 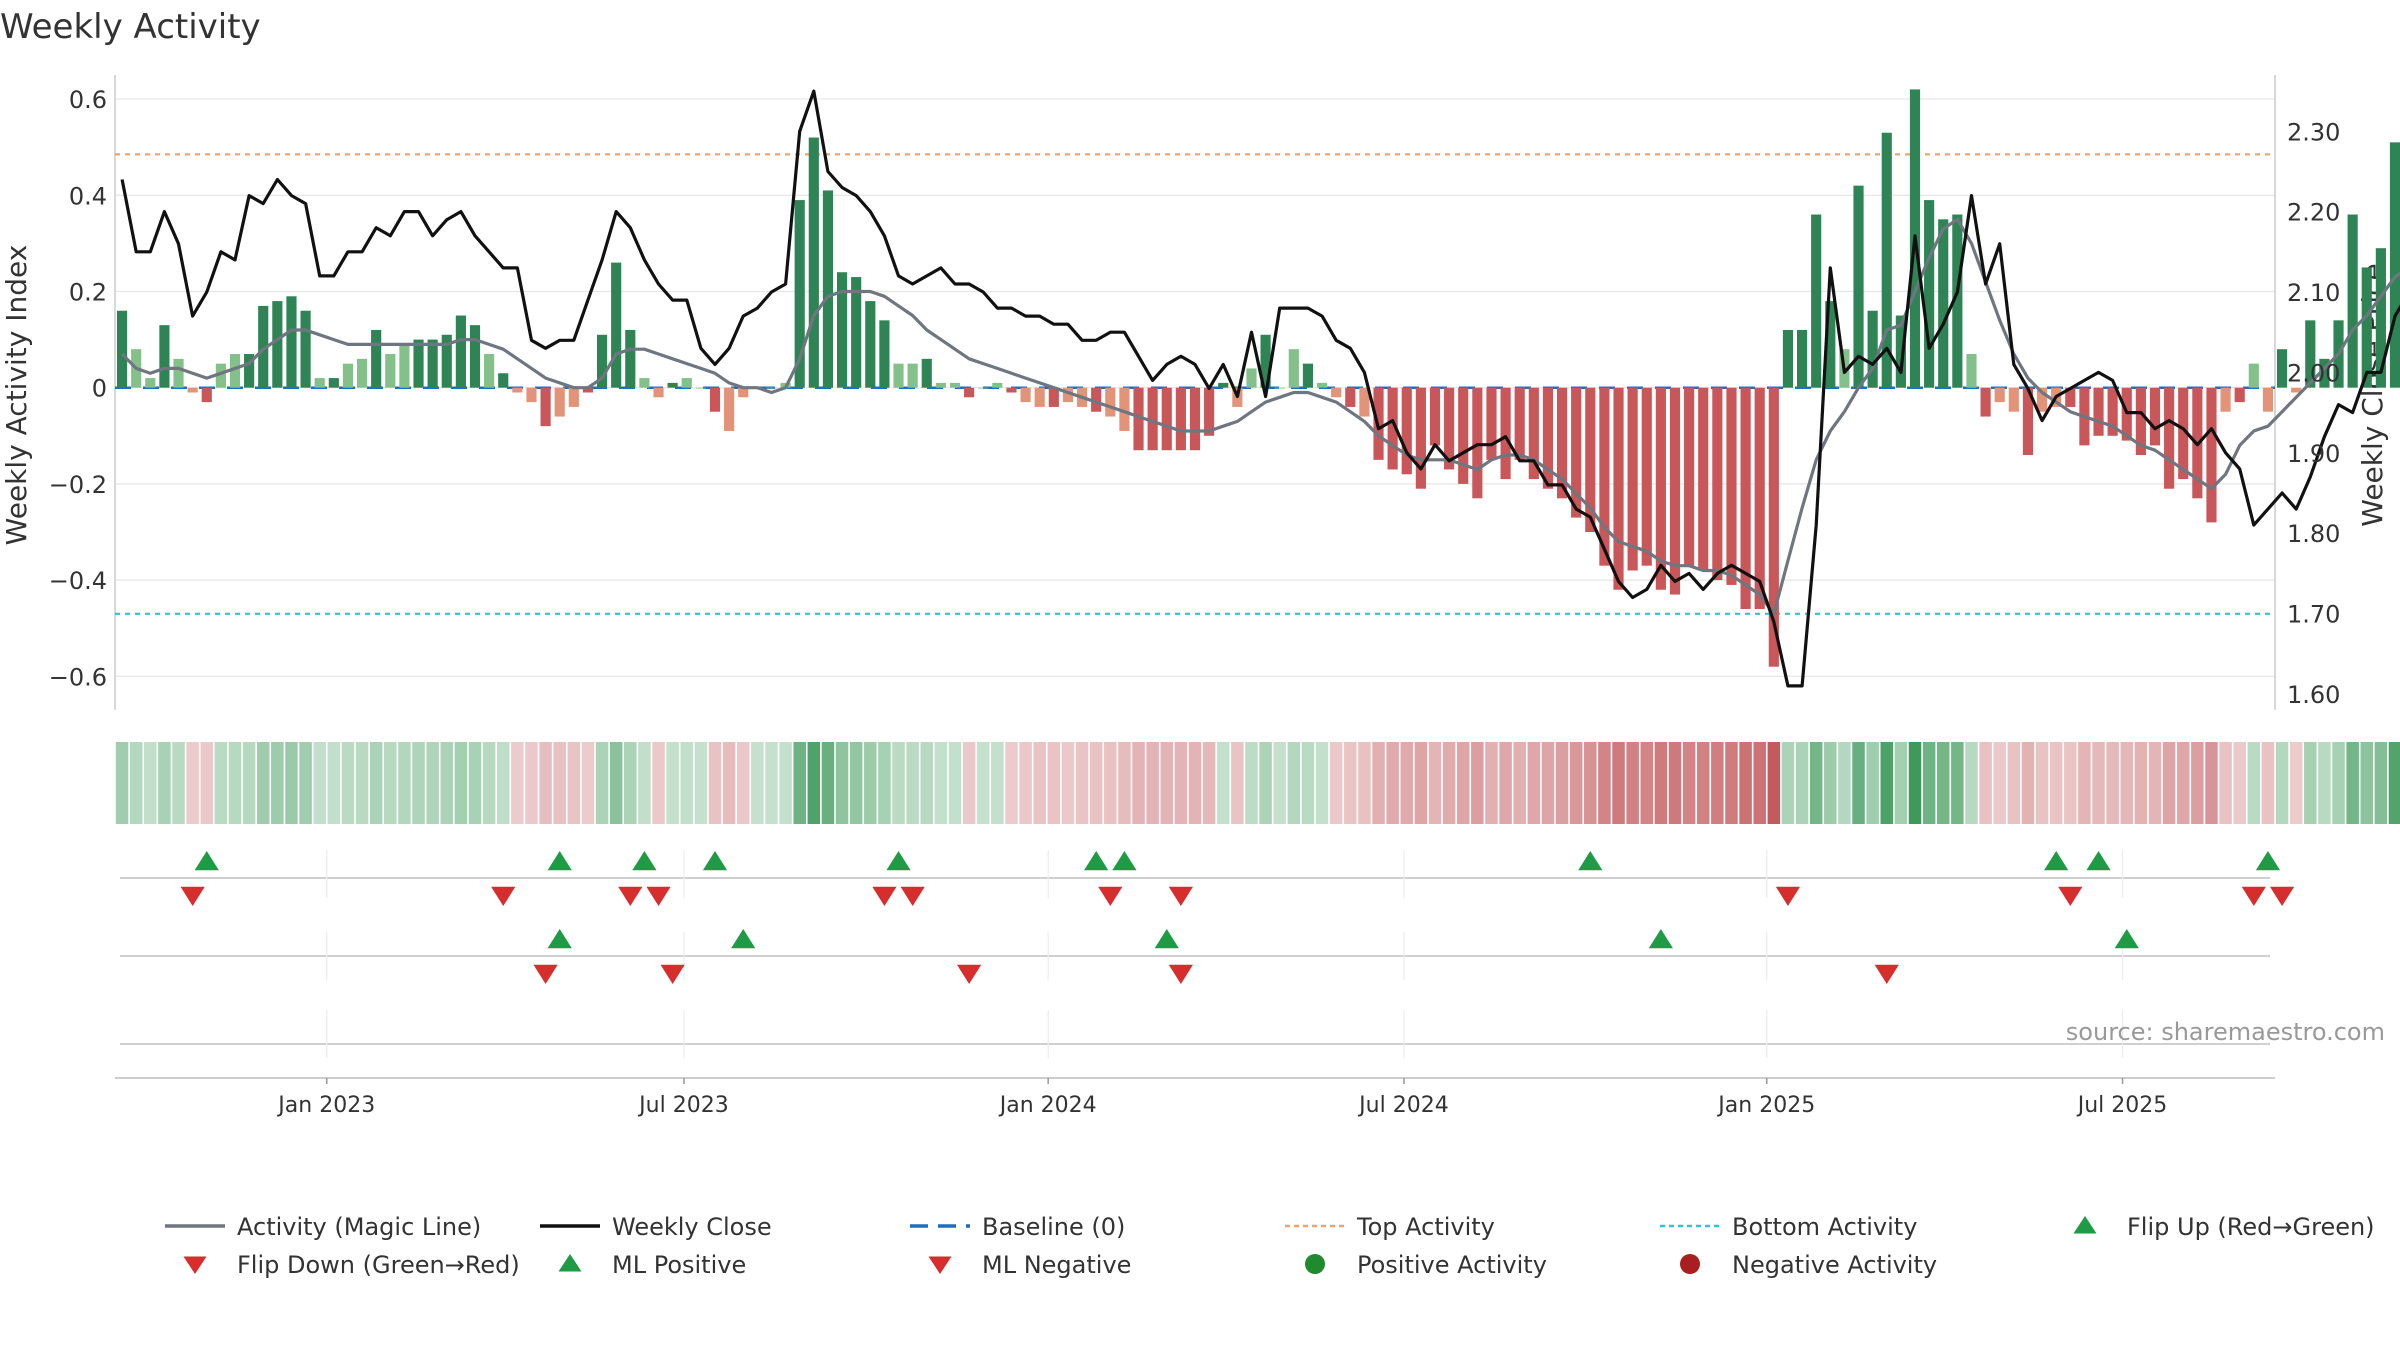 What do you see at coordinates (940, 1265) in the screenshot?
I see `legend-triangle-down-icon` at bounding box center [940, 1265].